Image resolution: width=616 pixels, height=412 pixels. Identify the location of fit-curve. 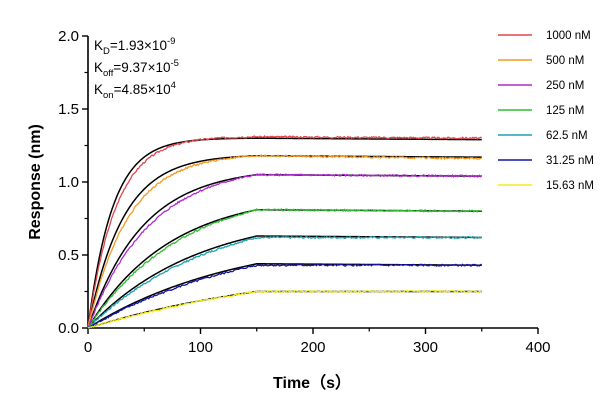
(284, 296).